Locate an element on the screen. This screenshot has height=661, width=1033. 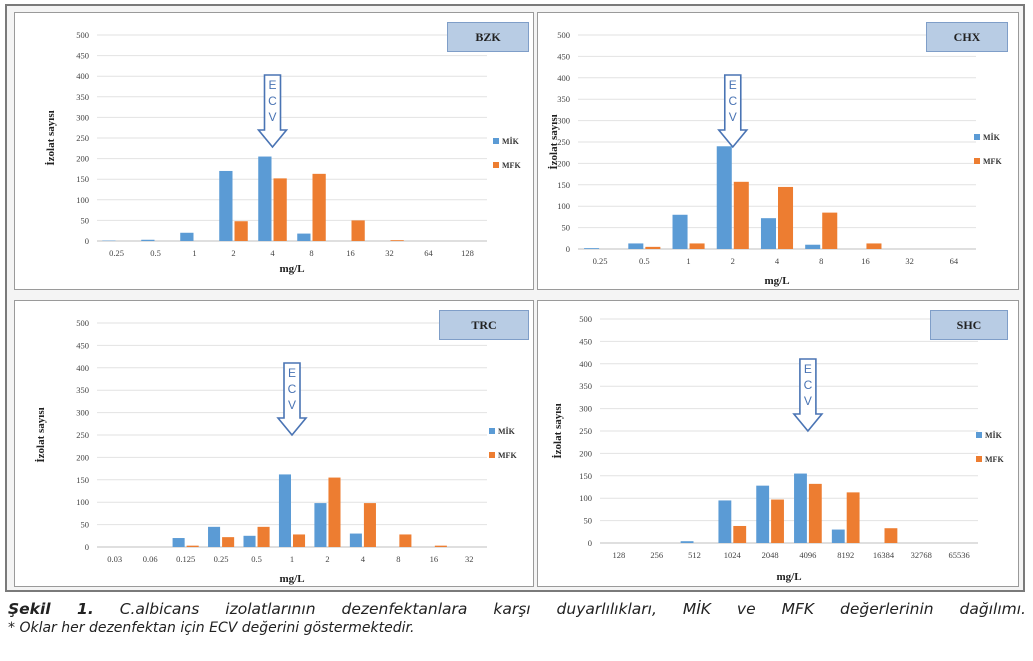
x-tick-label: 16384 is located at coordinates (884, 555).